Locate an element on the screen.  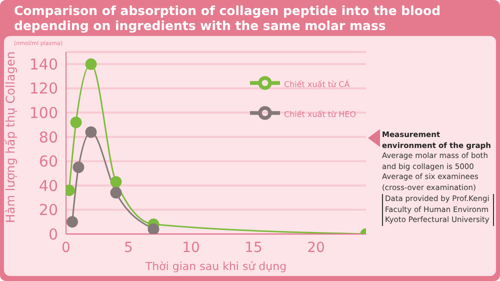
x-axis-title: Thời gian sau khi sử dụng is located at coordinates (215, 266).